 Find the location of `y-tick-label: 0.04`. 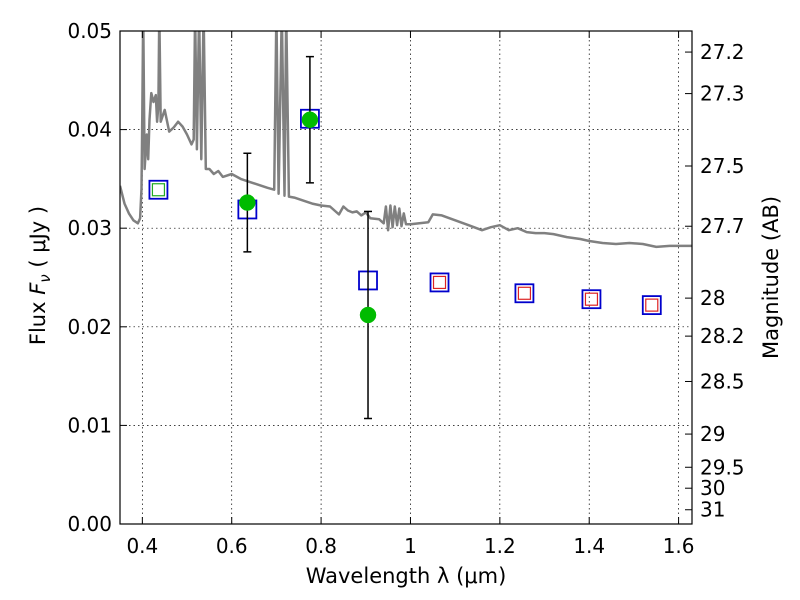

y-tick-label: 0.04 is located at coordinates (89, 130).